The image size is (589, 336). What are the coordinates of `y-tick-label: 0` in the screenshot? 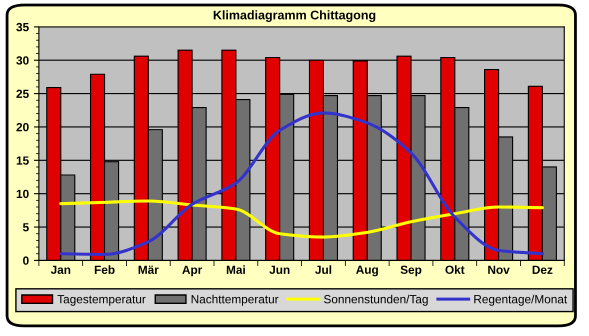 It's located at (26, 260).